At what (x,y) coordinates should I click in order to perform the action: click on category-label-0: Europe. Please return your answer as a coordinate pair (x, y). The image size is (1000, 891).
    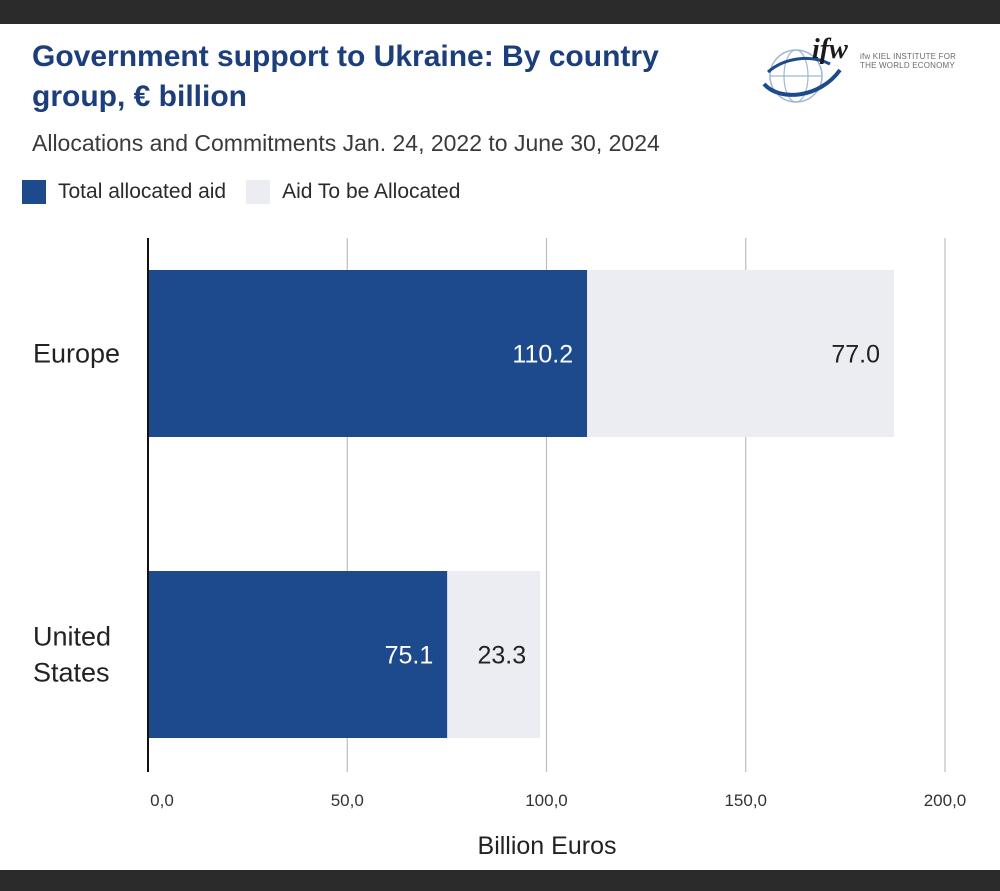
    Looking at the image, I should click on (76, 354).